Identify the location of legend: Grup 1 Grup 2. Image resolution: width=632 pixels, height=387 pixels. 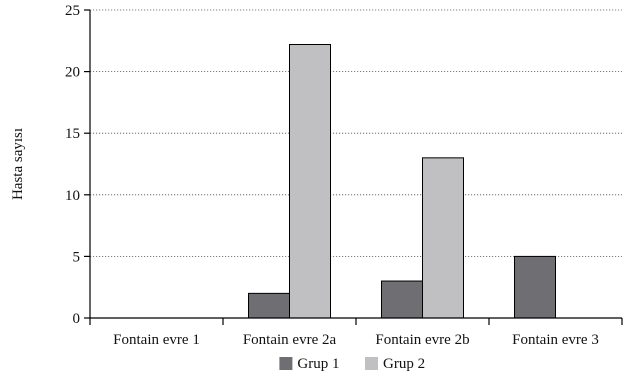
(352, 364).